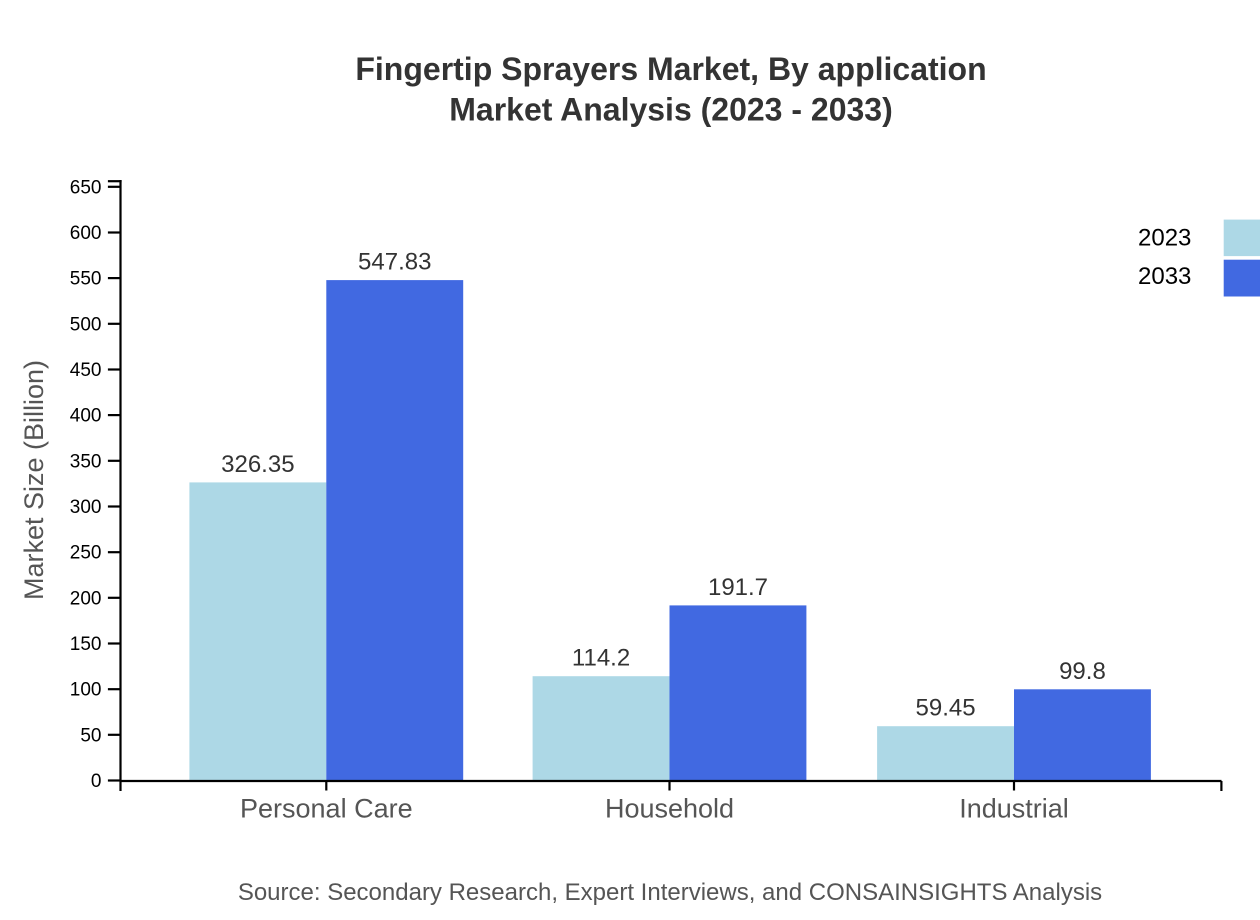 The height and width of the screenshot is (920, 1260). Describe the element at coordinates (669, 809) in the screenshot. I see `svg-text: Household` at that location.